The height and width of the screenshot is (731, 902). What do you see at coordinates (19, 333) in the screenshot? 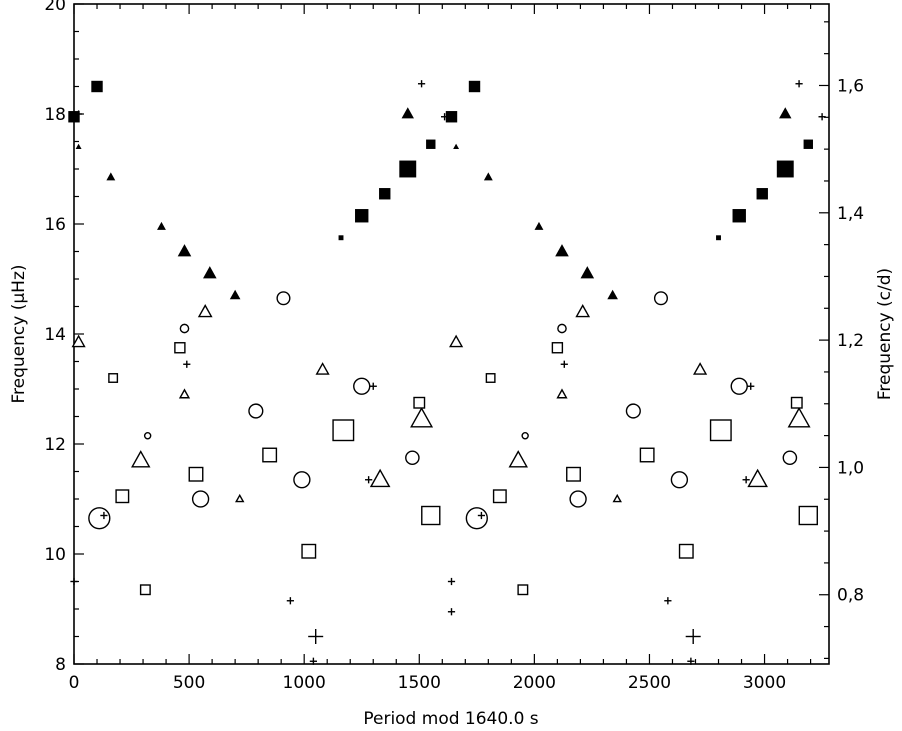
I see `y-axis-title: Frequency (μHz)` at bounding box center [19, 333].